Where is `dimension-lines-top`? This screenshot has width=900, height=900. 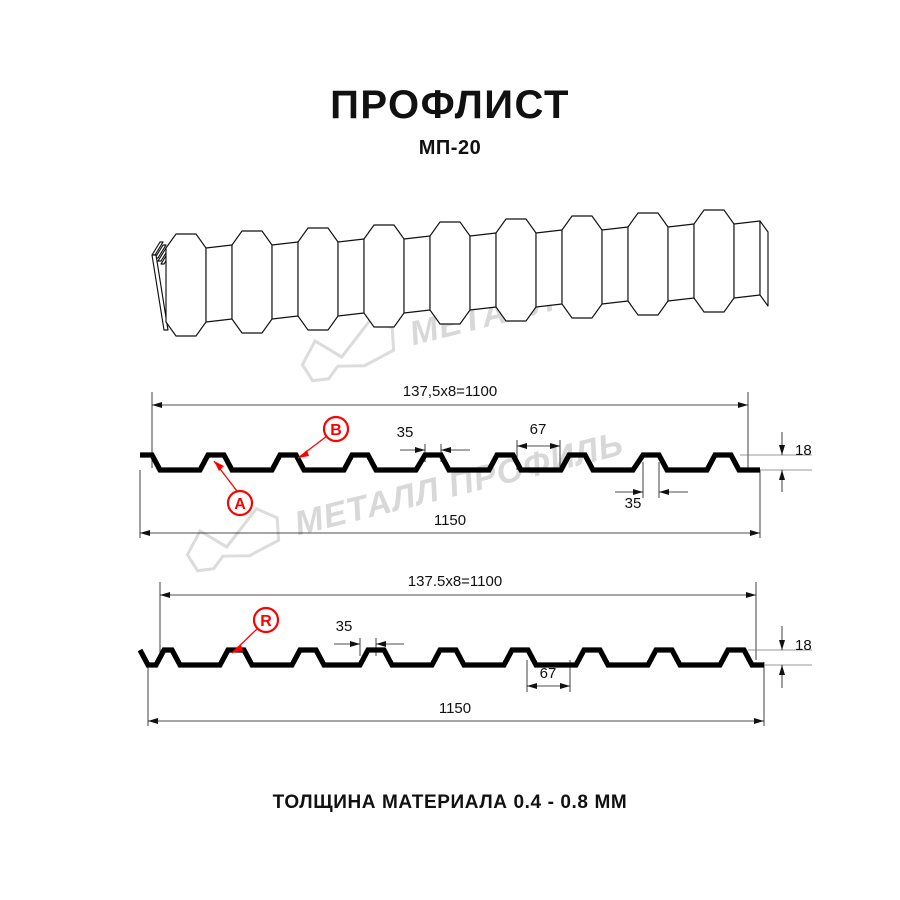 dimension-lines-top is located at coordinates (475, 465).